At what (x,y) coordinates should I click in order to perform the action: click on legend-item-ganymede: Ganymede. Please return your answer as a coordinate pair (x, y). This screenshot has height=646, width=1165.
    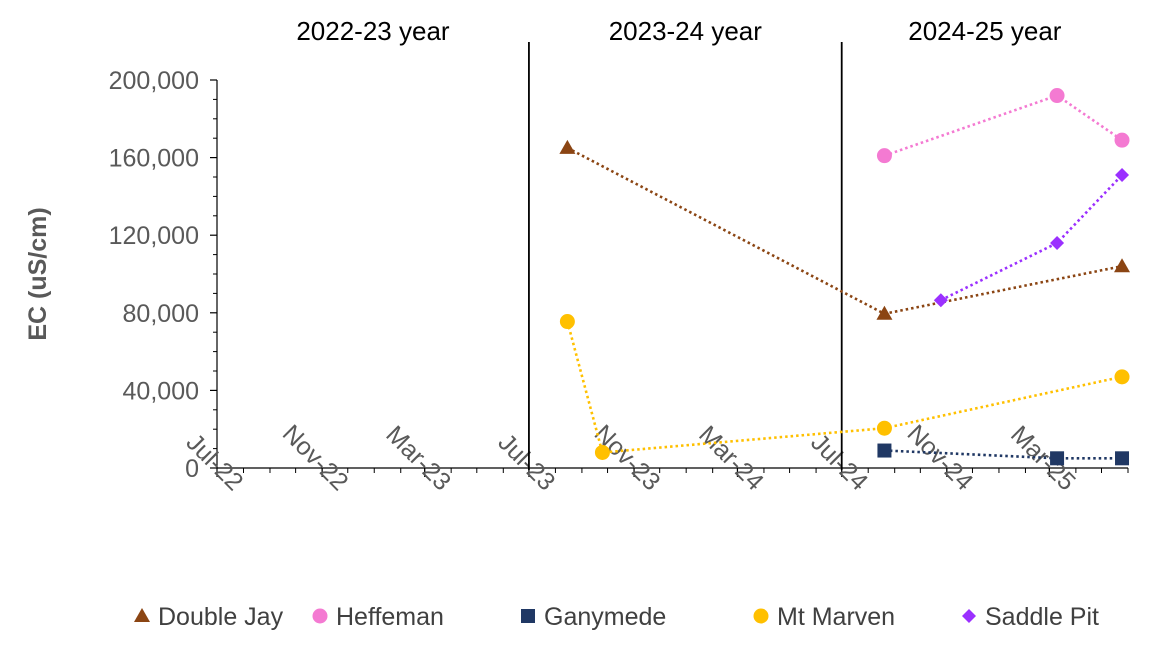
    Looking at the image, I should click on (593, 617).